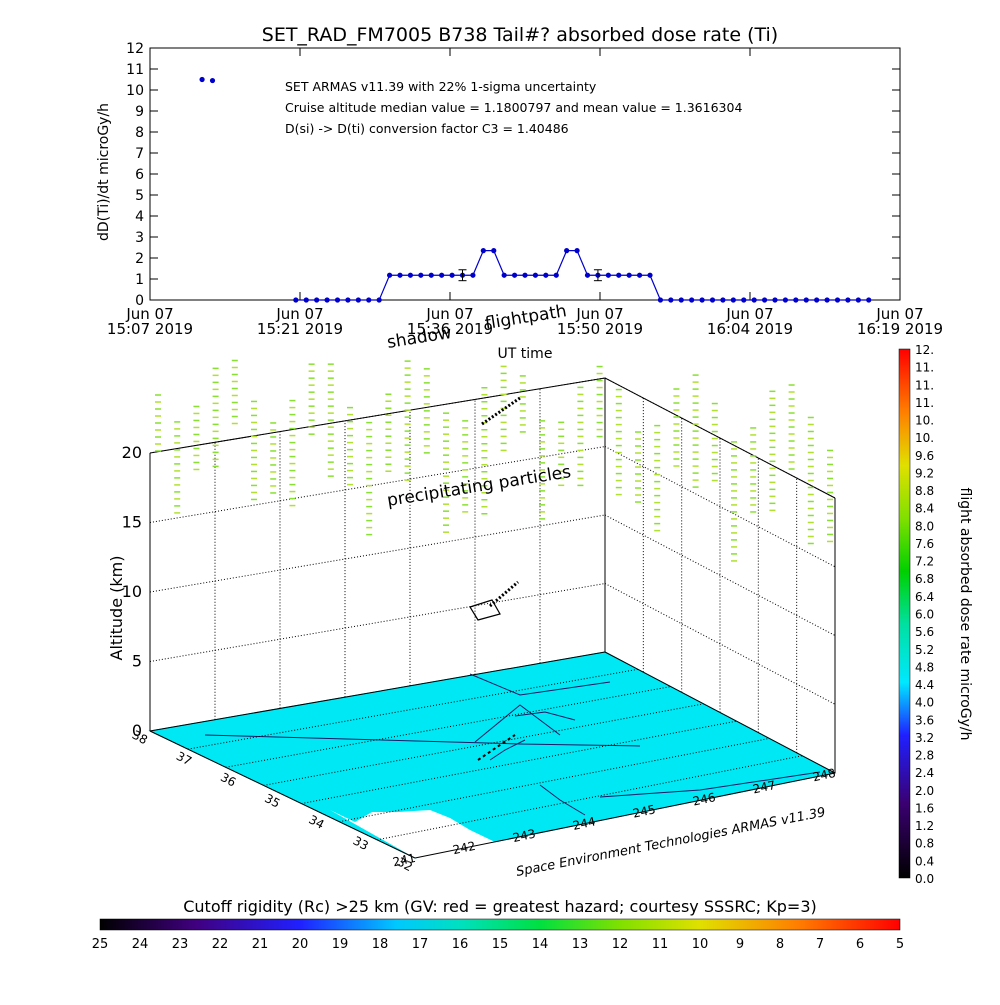 The width and height of the screenshot is (1000, 1005). Describe the element at coordinates (104, 172) in the screenshot. I see `dose-y-axis-label: dD(Ti)/dt microGy/h` at that location.